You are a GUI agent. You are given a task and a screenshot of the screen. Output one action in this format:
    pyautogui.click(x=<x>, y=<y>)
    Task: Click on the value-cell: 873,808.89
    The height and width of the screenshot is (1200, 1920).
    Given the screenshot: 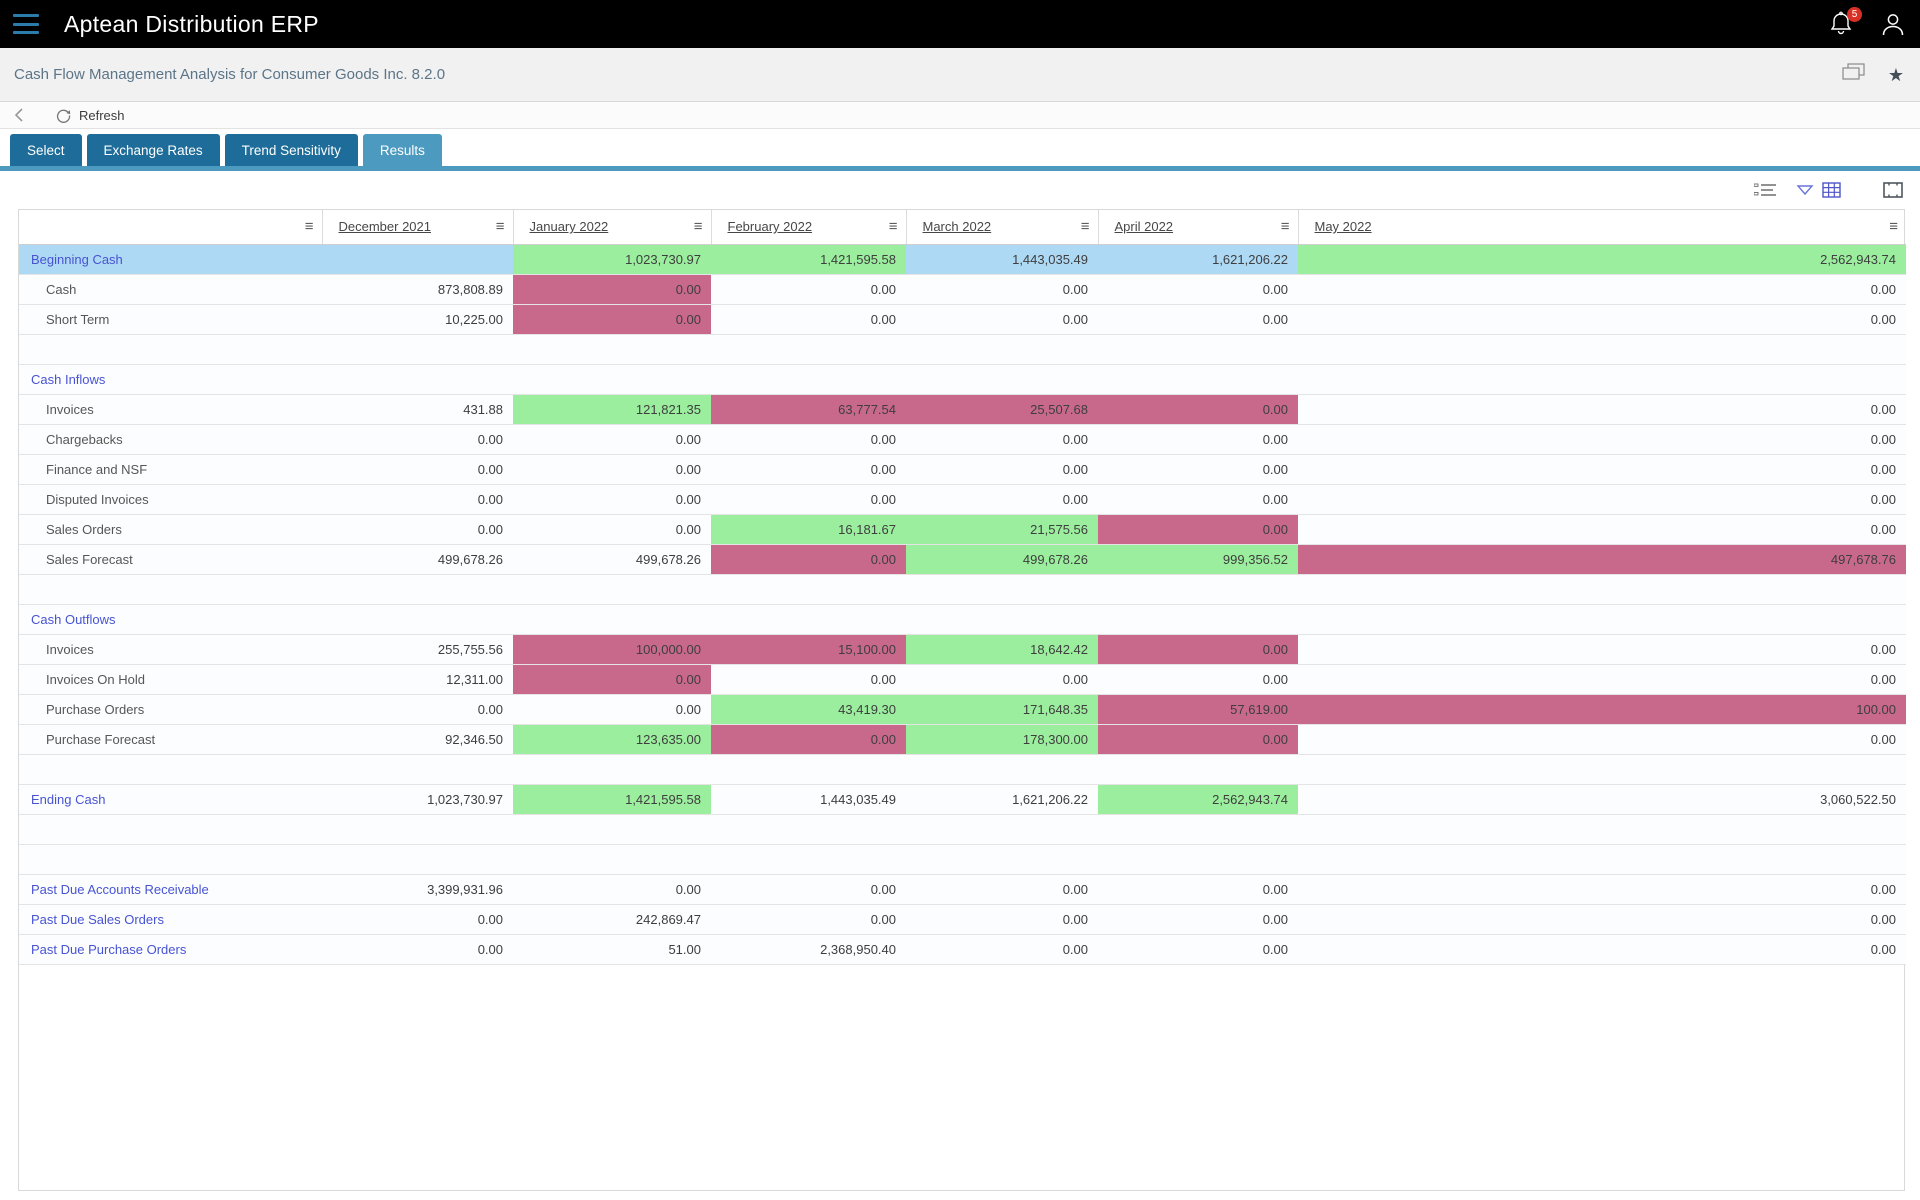 What is the action you would take?
    pyautogui.click(x=417, y=289)
    